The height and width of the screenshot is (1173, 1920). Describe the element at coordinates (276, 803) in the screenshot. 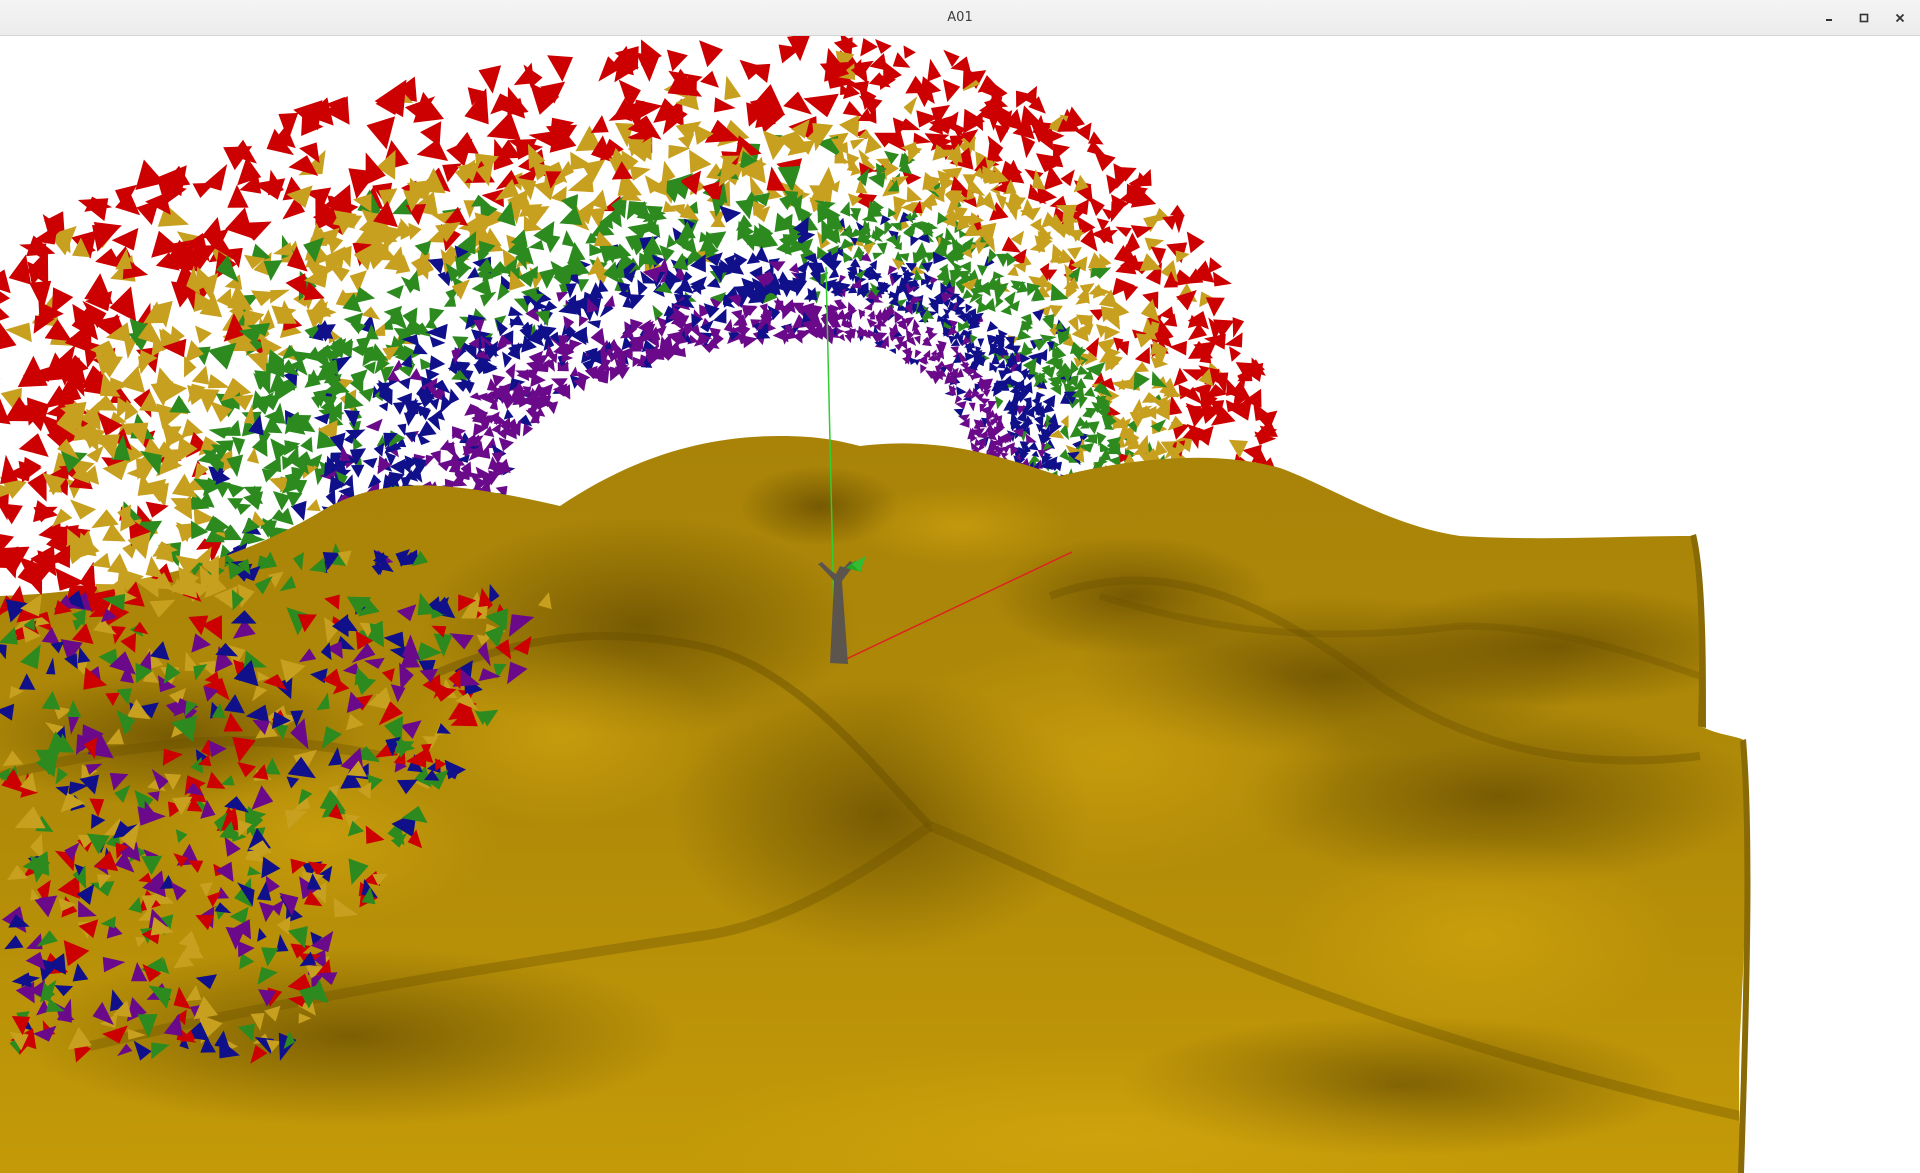

I see `leaf-particle-cloud-front` at that location.